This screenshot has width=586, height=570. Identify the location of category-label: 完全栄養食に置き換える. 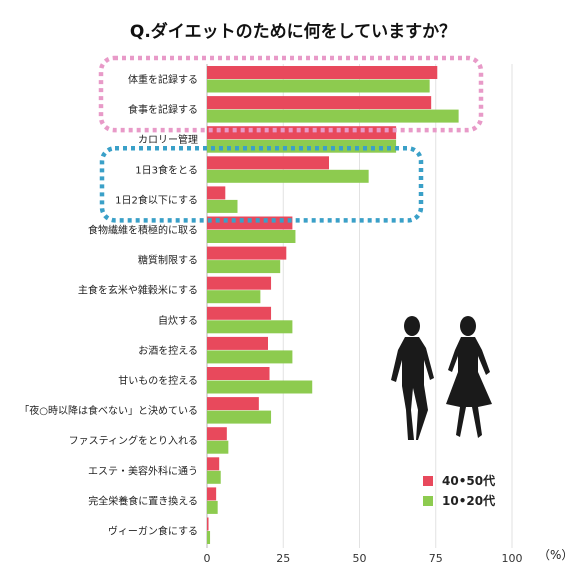
(143, 500).